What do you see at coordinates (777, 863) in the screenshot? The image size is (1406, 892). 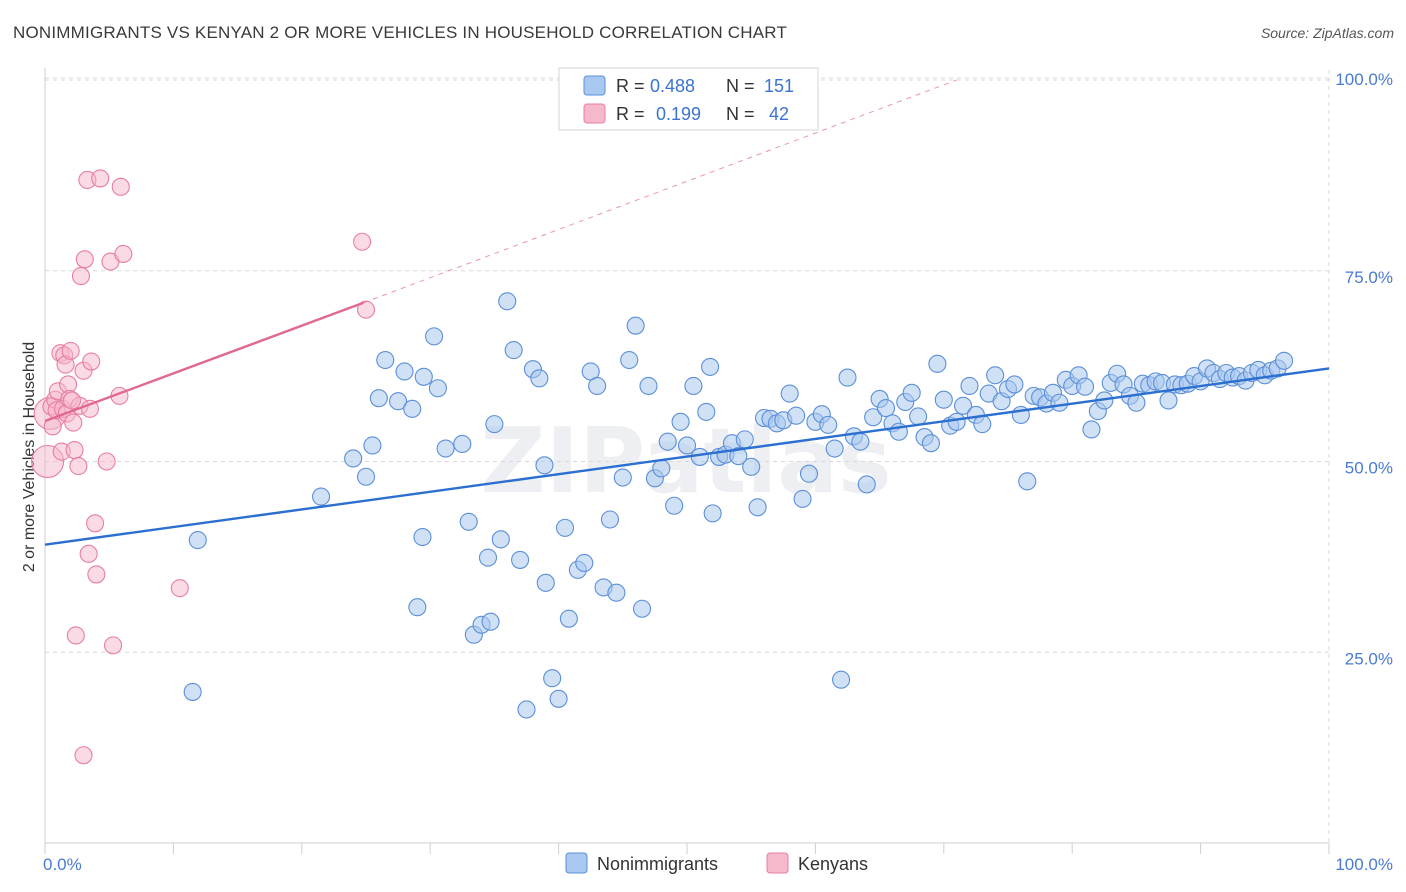 I see `bottom-legend-swatch-kenyans` at bounding box center [777, 863].